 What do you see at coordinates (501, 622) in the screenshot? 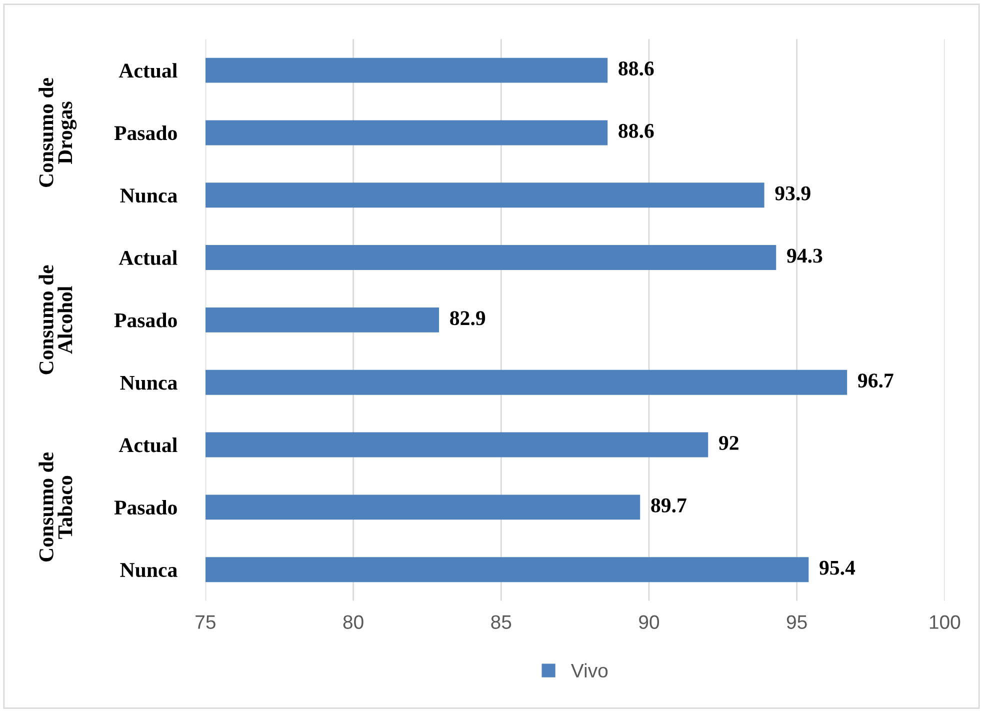
I see `x-tick-label: 85` at bounding box center [501, 622].